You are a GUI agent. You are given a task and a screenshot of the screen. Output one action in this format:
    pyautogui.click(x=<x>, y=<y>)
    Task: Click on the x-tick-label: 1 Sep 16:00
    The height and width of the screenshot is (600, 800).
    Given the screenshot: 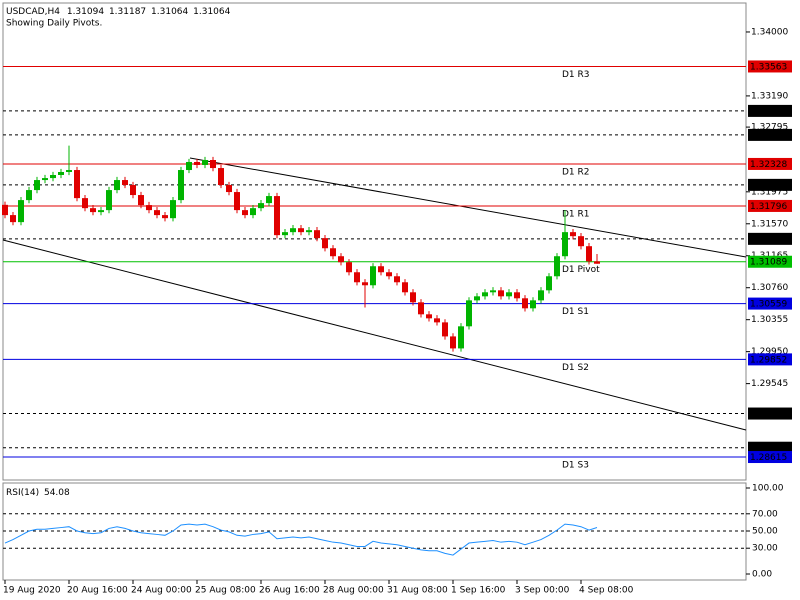 What is the action you would take?
    pyautogui.click(x=478, y=591)
    